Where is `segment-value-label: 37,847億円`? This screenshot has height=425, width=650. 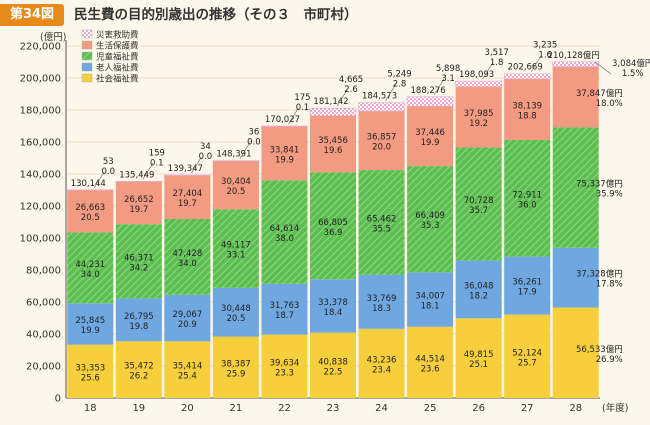
segment-value-label: 37,847億円 is located at coordinates (599, 93).